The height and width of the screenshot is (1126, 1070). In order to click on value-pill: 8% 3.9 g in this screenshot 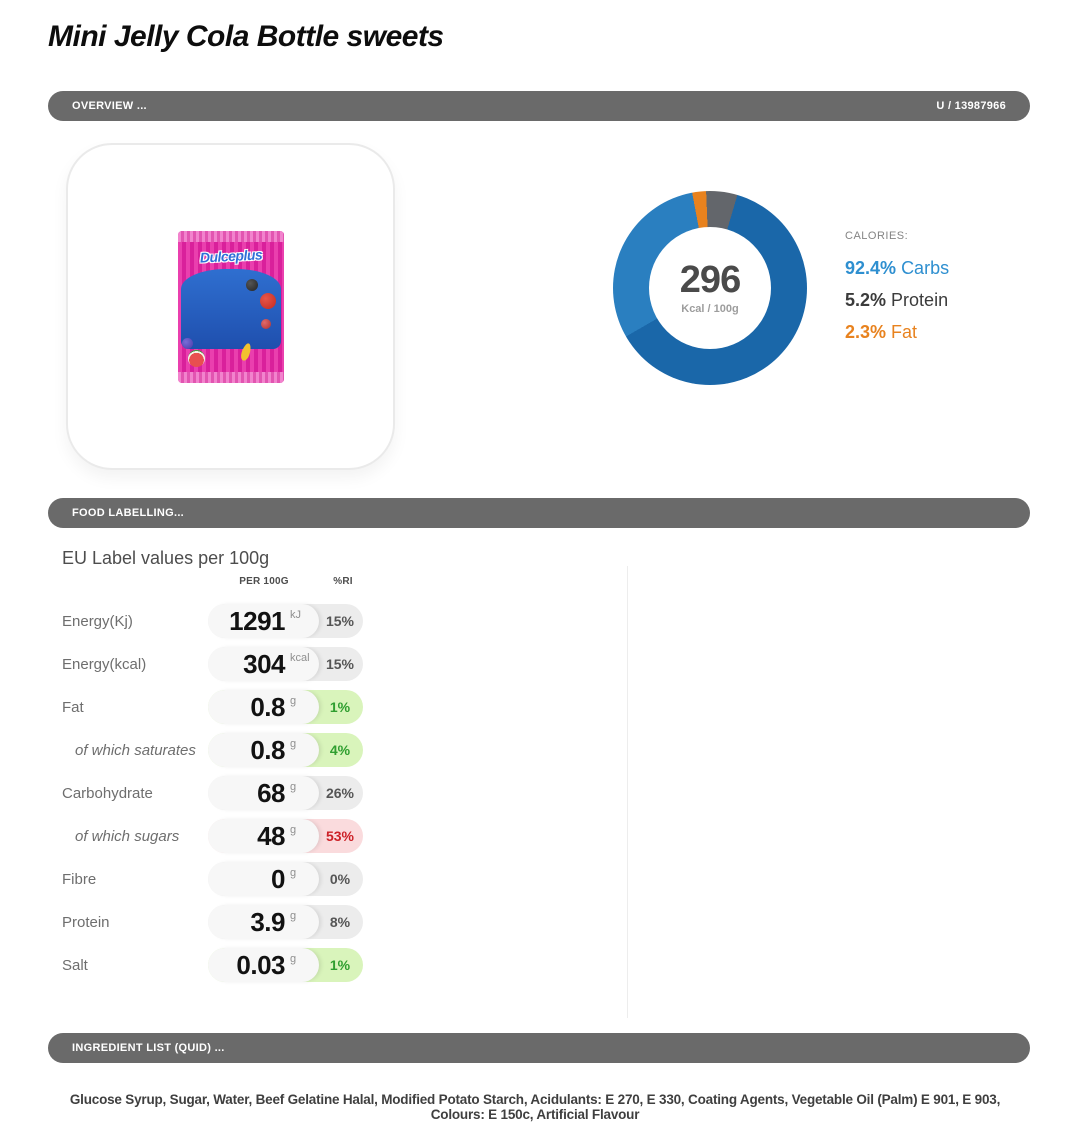, I will do `click(285, 922)`.